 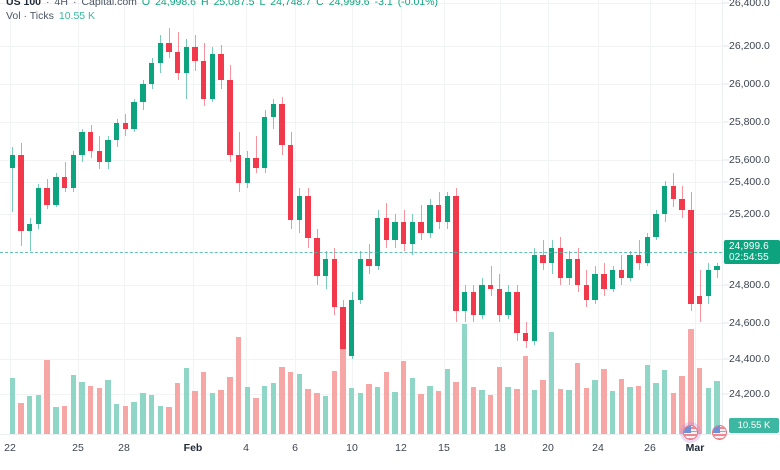 I want to click on time-axis: 22 25 28 Feb 4 6 10 12 15 18 20 24 26 Mar, so click(x=390, y=452).